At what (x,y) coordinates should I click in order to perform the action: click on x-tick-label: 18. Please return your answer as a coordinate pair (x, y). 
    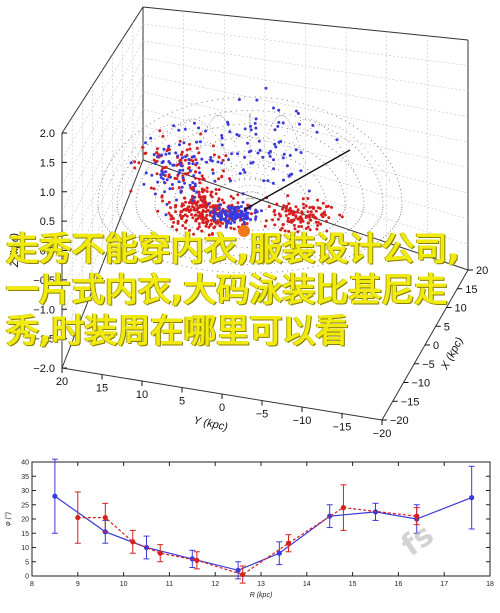
    Looking at the image, I should click on (490, 584).